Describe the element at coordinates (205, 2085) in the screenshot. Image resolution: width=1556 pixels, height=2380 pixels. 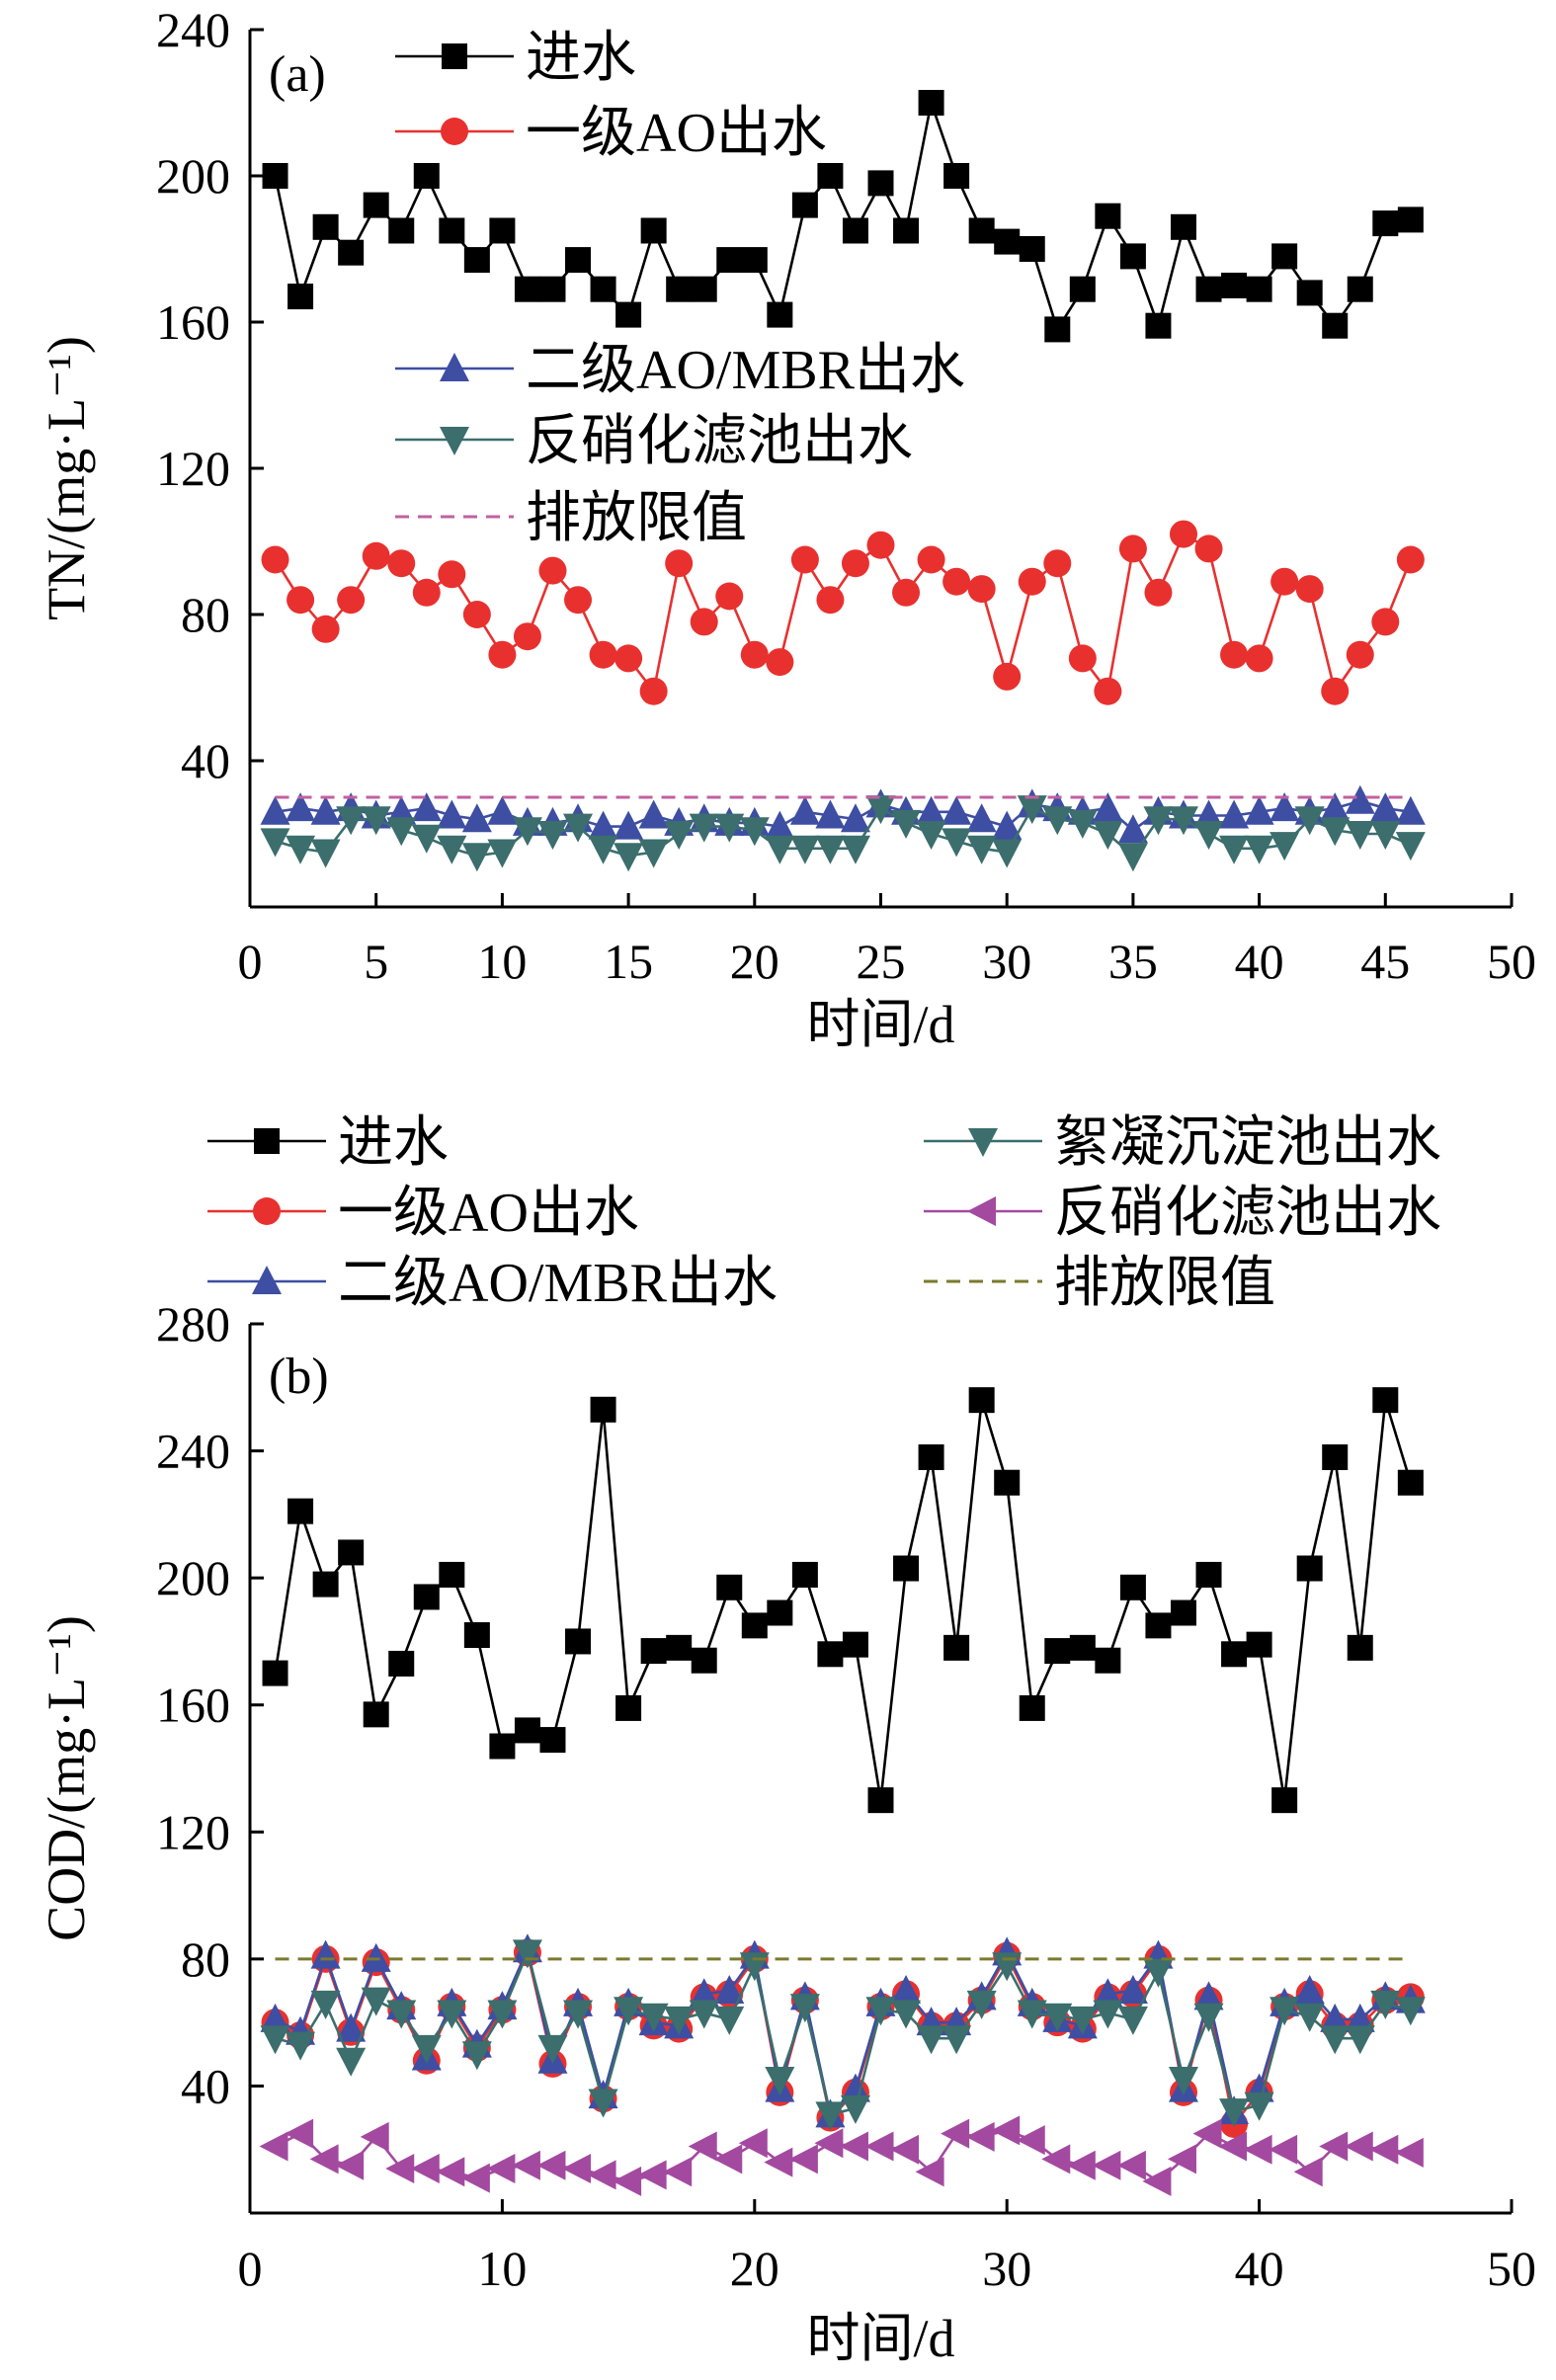
I see `y-tick-label: 40` at that location.